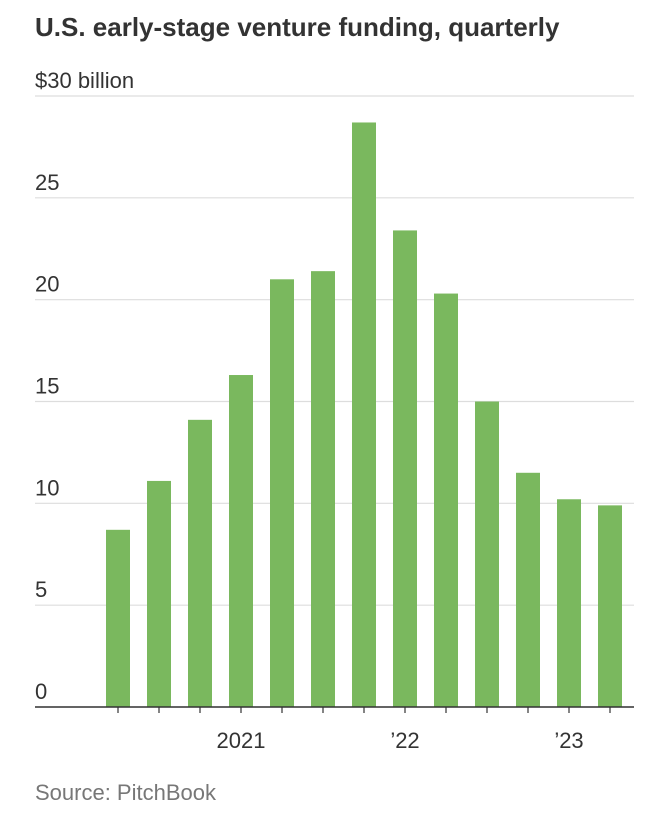 The height and width of the screenshot is (832, 666). I want to click on x-tick-label: ’23, so click(568, 740).